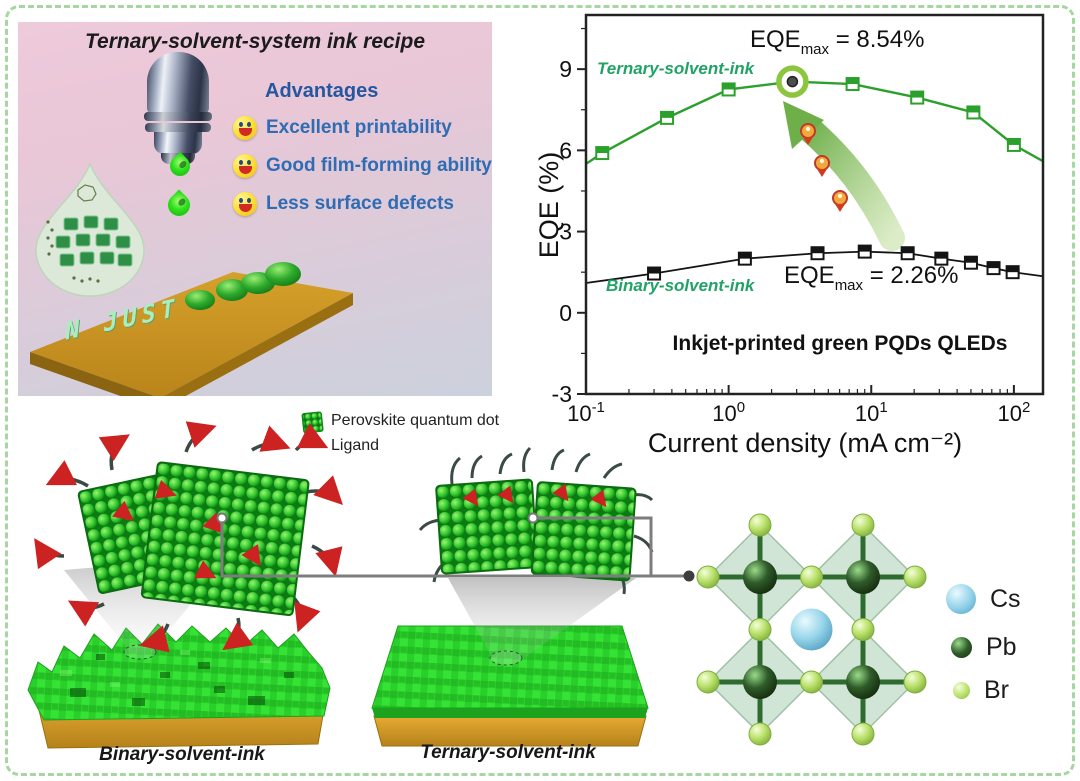 This screenshot has height=781, width=1080. I want to click on structure-connector, so click(455, 547).